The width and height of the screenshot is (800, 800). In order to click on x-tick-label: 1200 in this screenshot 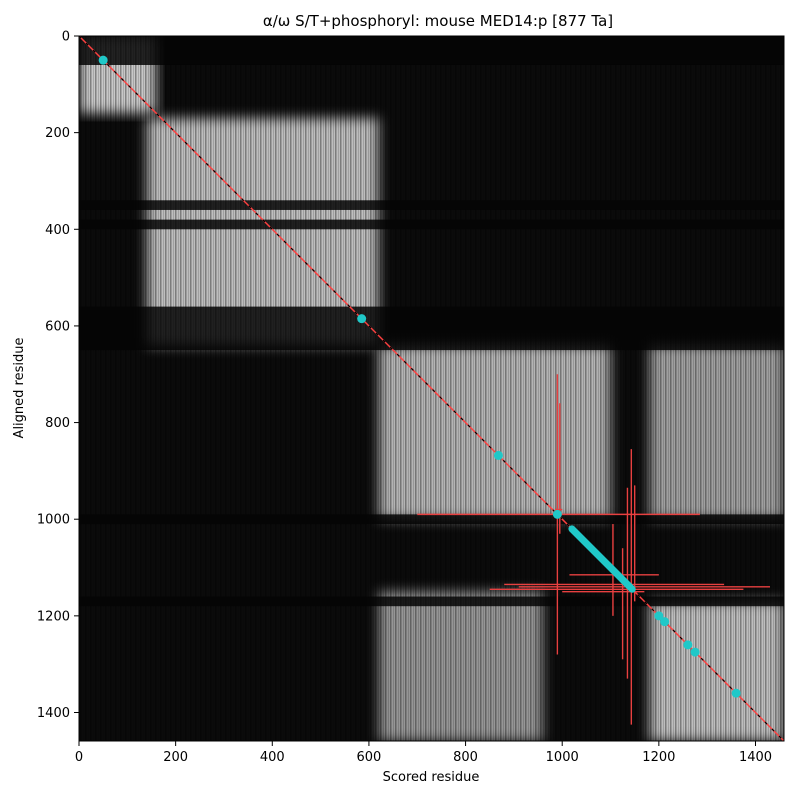, I will do `click(658, 757)`.